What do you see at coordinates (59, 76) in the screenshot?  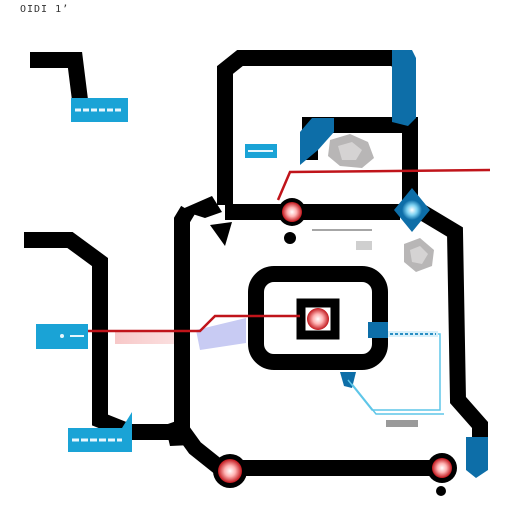 I see `track-top-left` at bounding box center [59, 76].